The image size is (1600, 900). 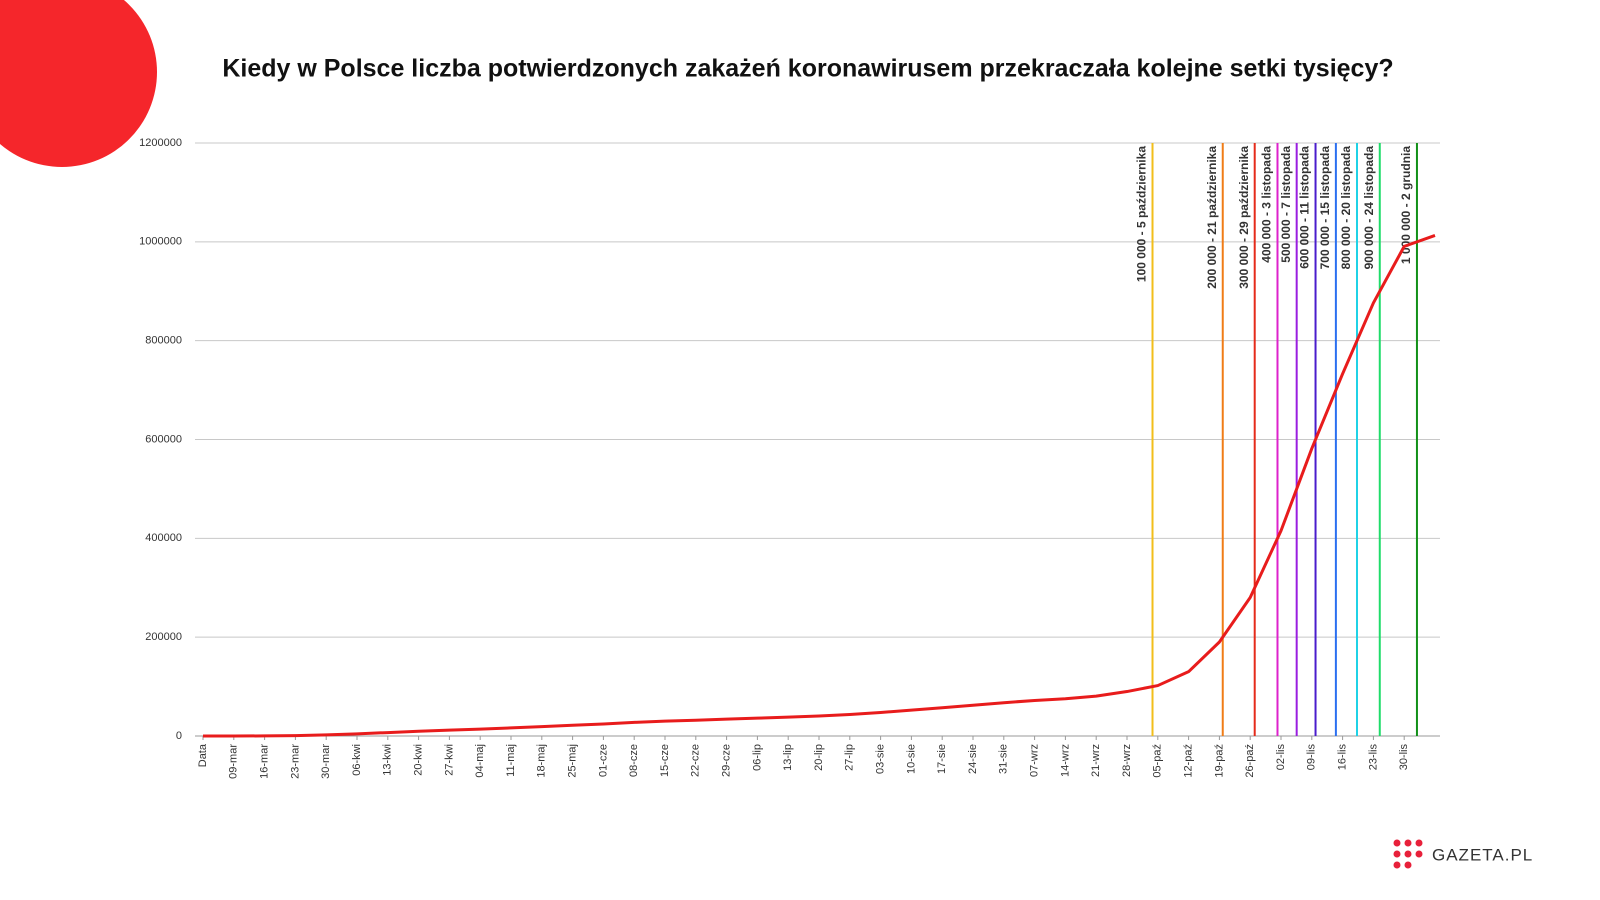 What do you see at coordinates (1065, 760) in the screenshot?
I see `x-tick-label: 14-wrz` at bounding box center [1065, 760].